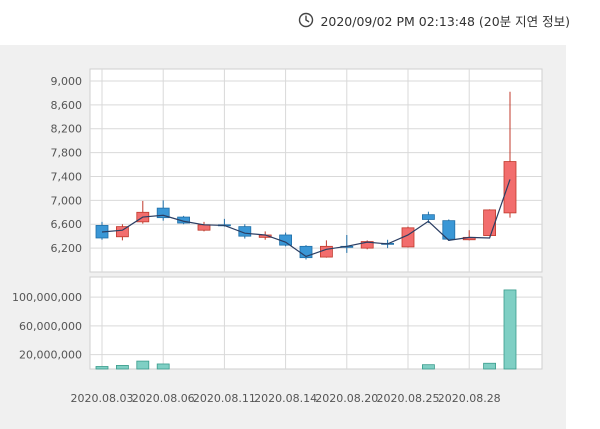 This screenshot has height=429, width=600. I want to click on price-tick-label: 8,200, so click(67, 129).